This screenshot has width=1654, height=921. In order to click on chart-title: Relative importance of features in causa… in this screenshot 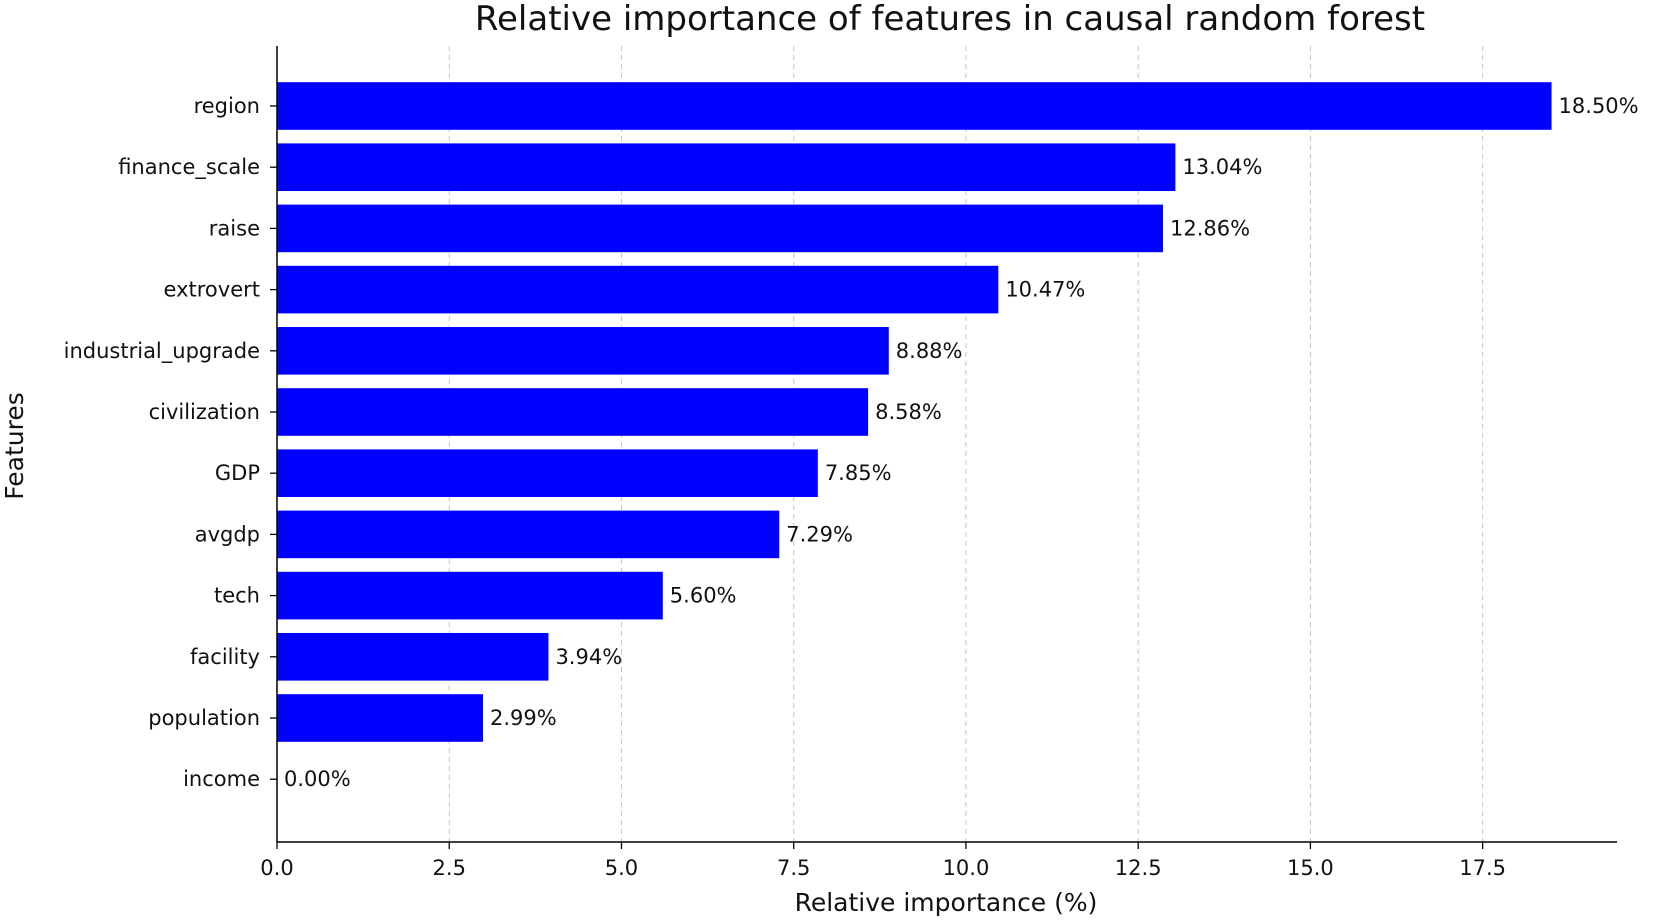, I will do `click(950, 19)`.